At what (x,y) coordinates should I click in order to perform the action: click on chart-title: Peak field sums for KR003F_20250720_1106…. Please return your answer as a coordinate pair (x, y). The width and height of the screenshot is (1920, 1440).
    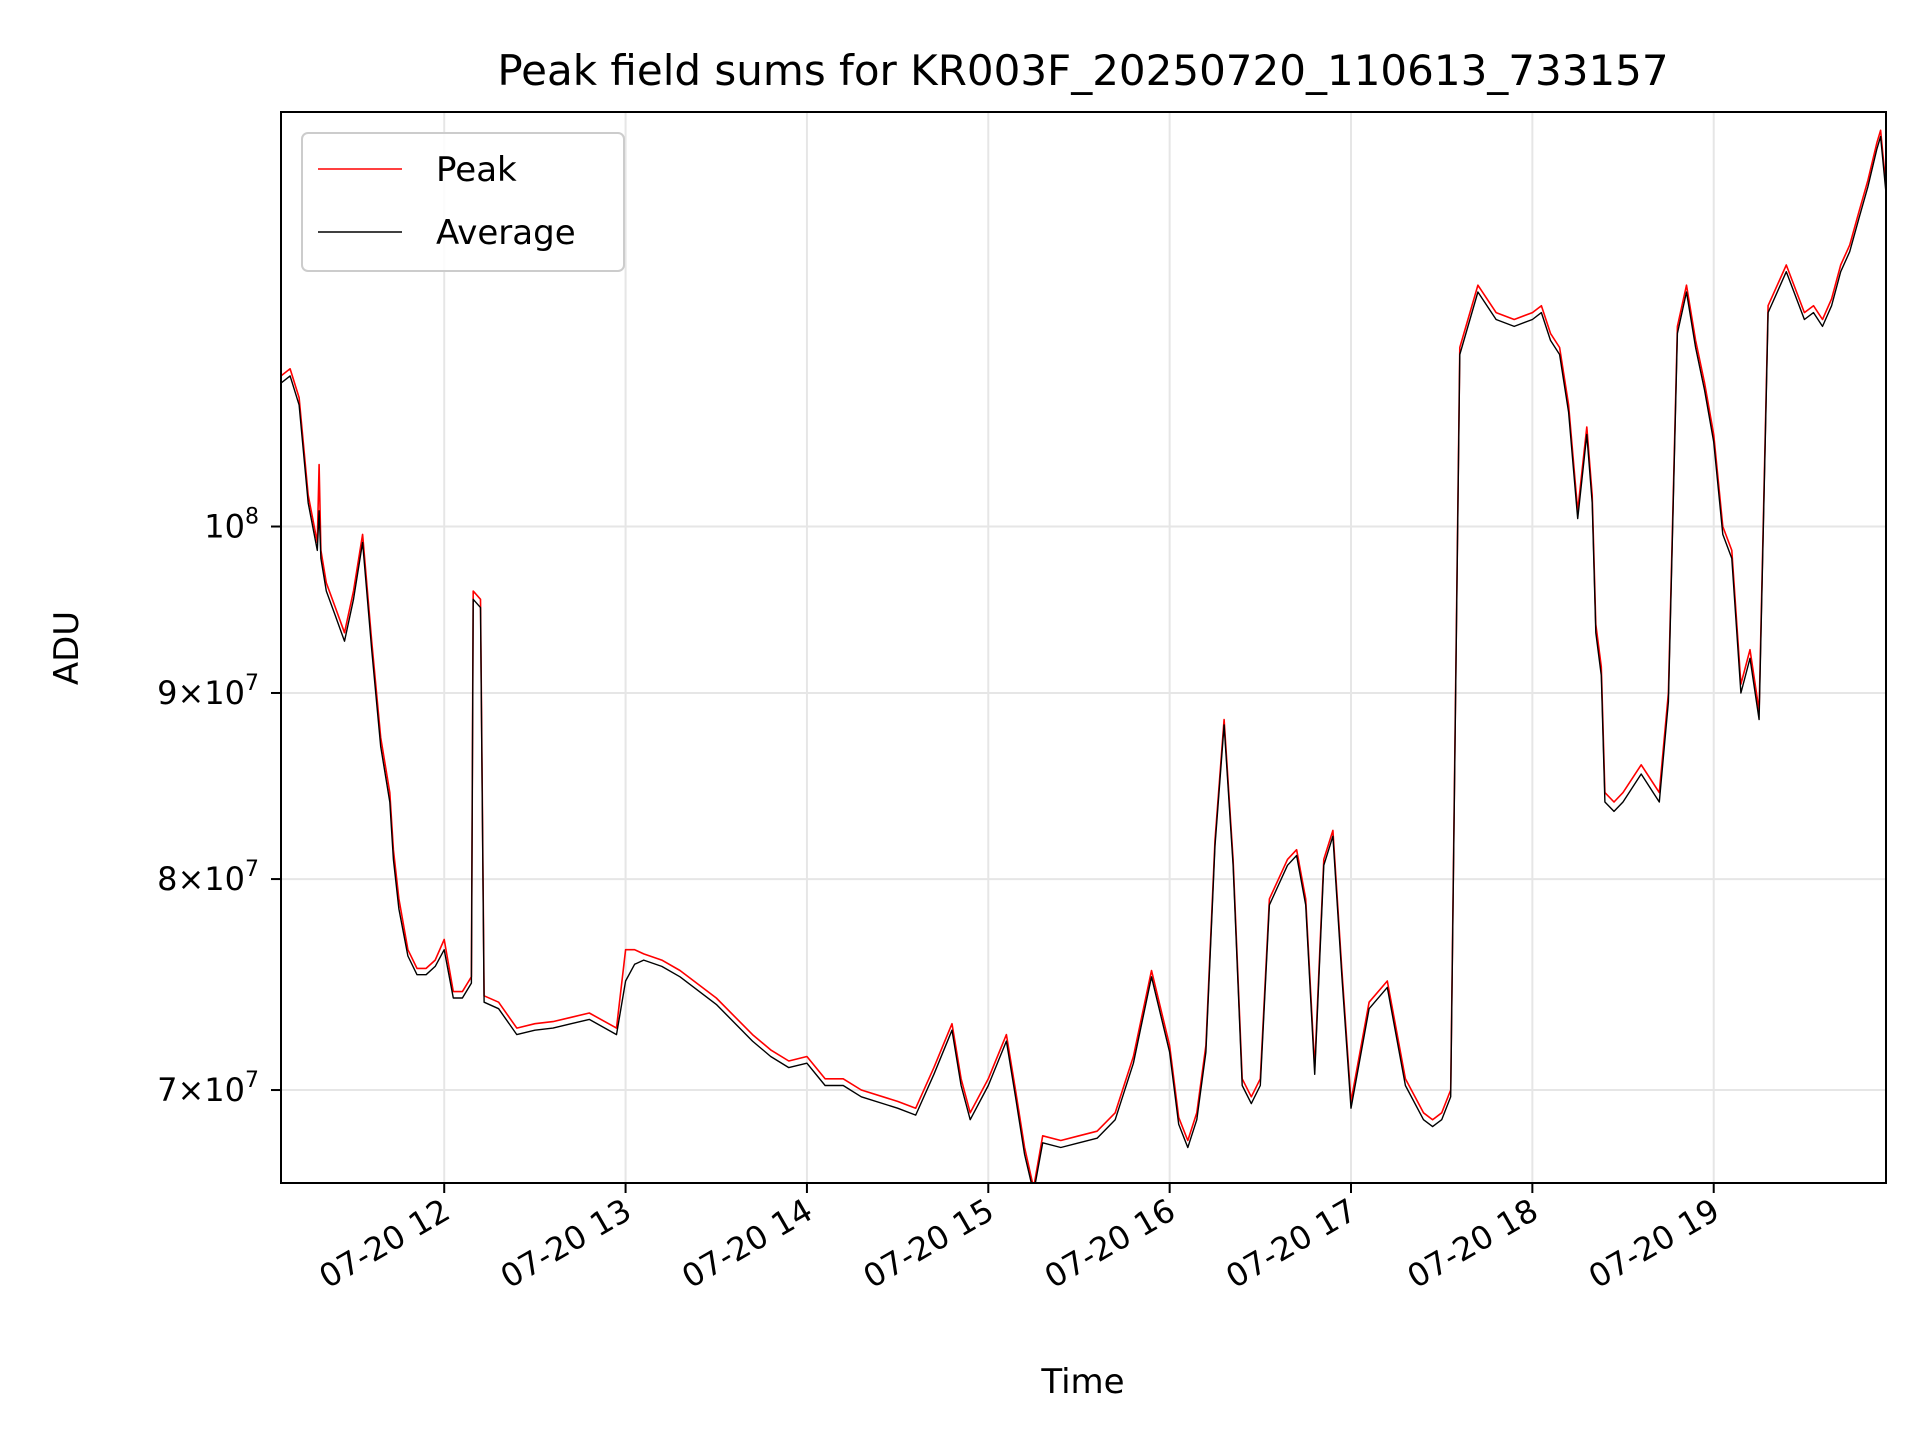
    Looking at the image, I should click on (1082, 70).